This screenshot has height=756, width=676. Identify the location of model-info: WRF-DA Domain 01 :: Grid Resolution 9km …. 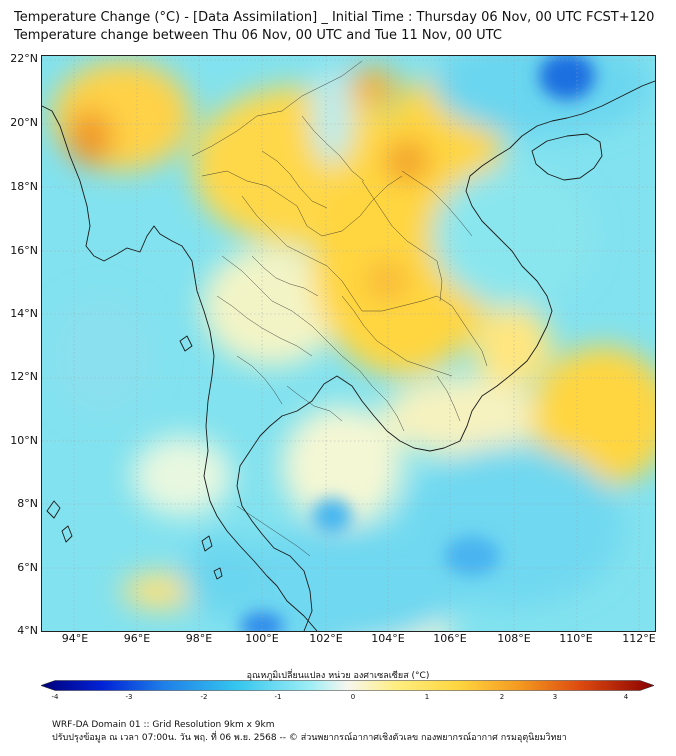
(163, 725).